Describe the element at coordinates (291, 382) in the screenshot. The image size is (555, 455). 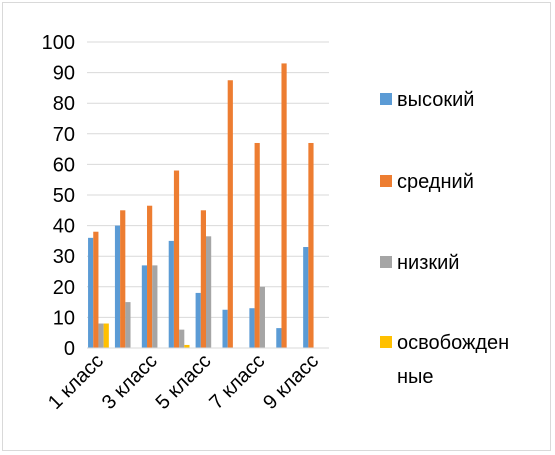
I see `x-tick-label: 9 класс` at that location.